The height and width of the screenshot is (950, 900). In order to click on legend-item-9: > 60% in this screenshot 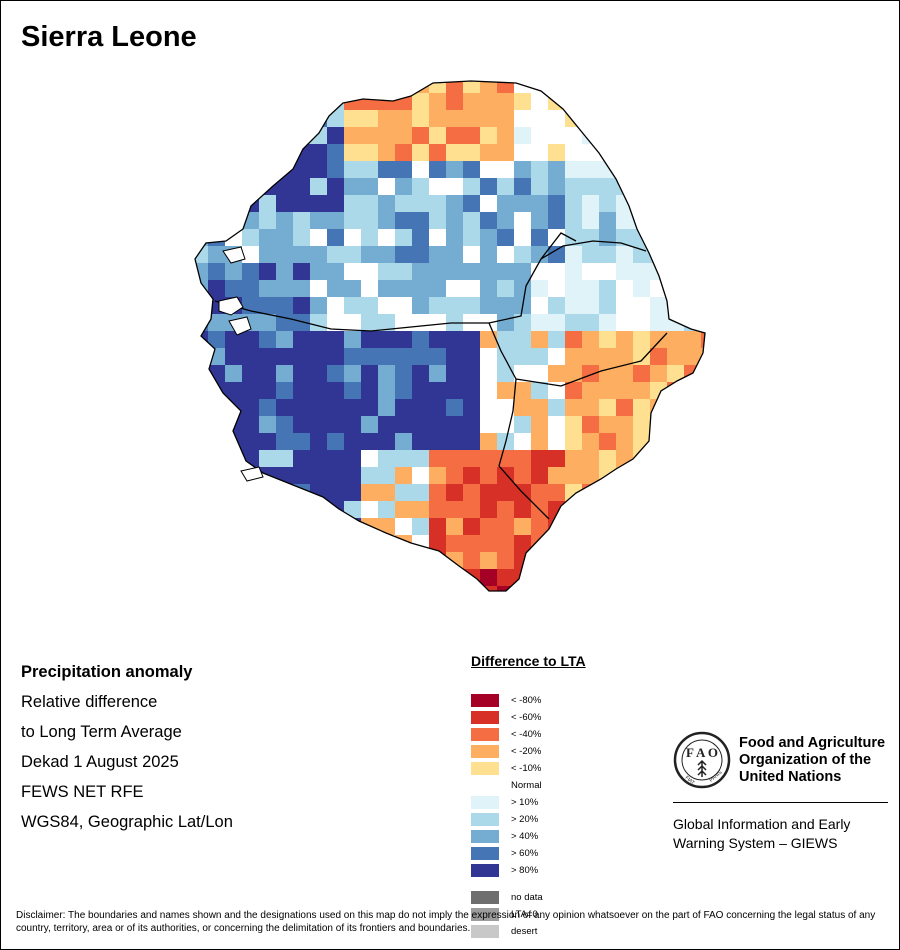, I will do `click(504, 853)`.